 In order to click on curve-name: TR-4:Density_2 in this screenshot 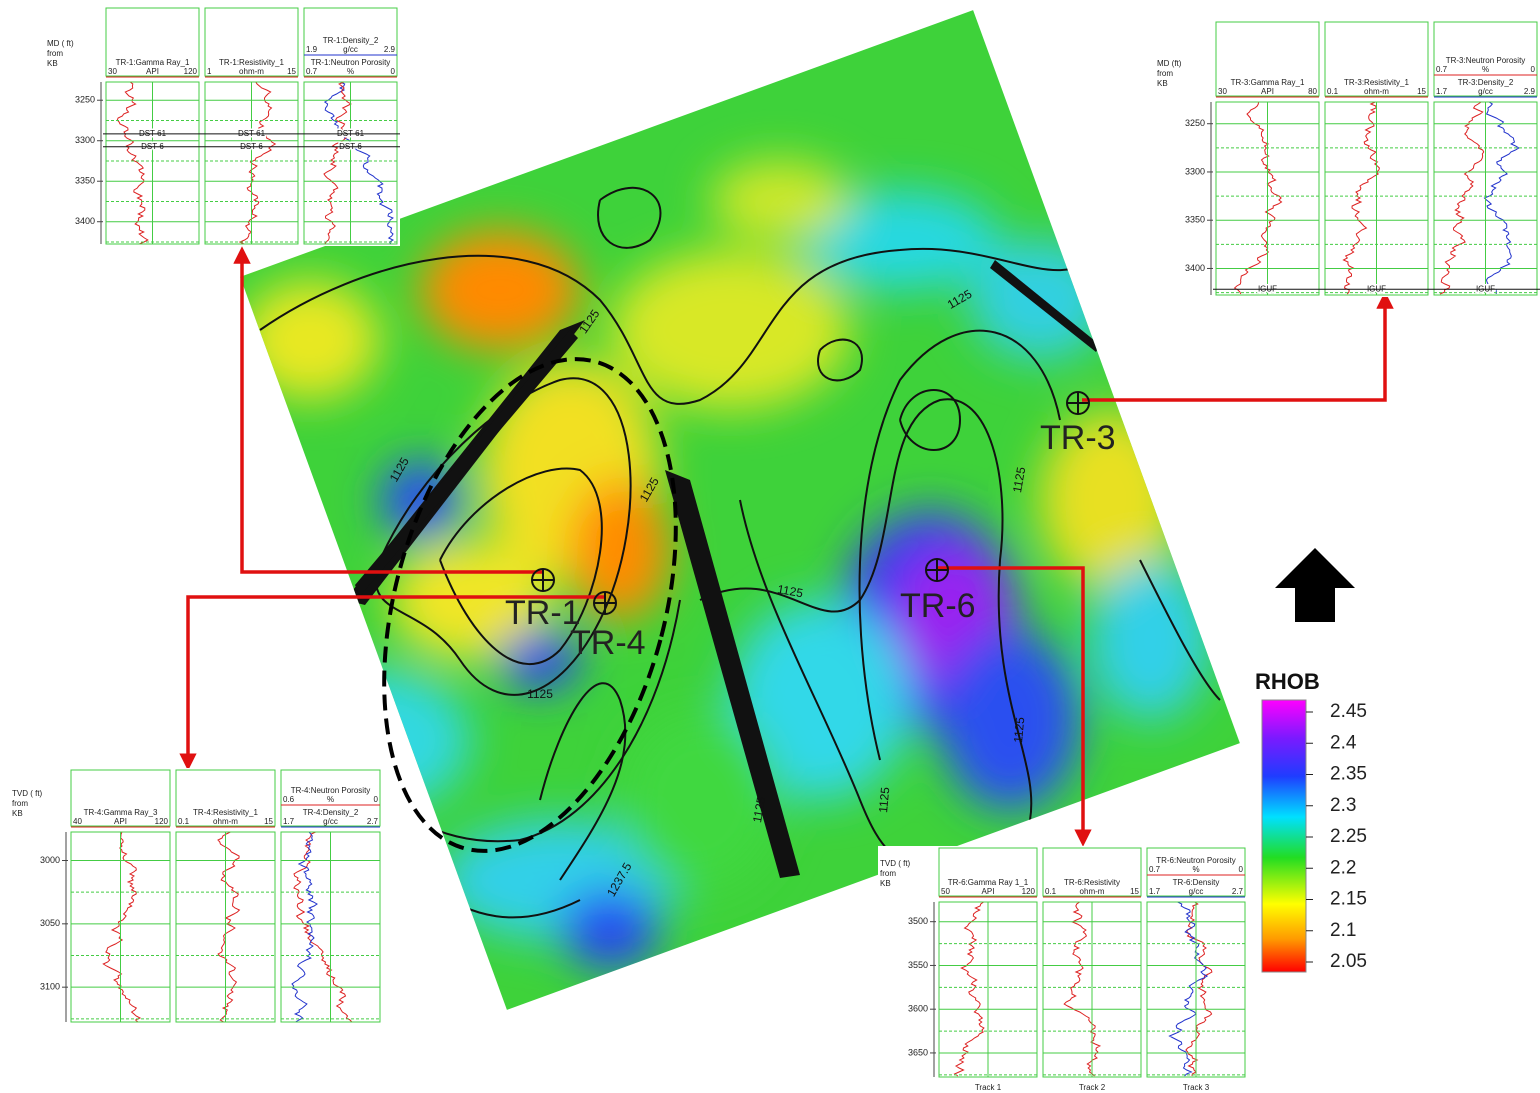, I will do `click(331, 812)`.